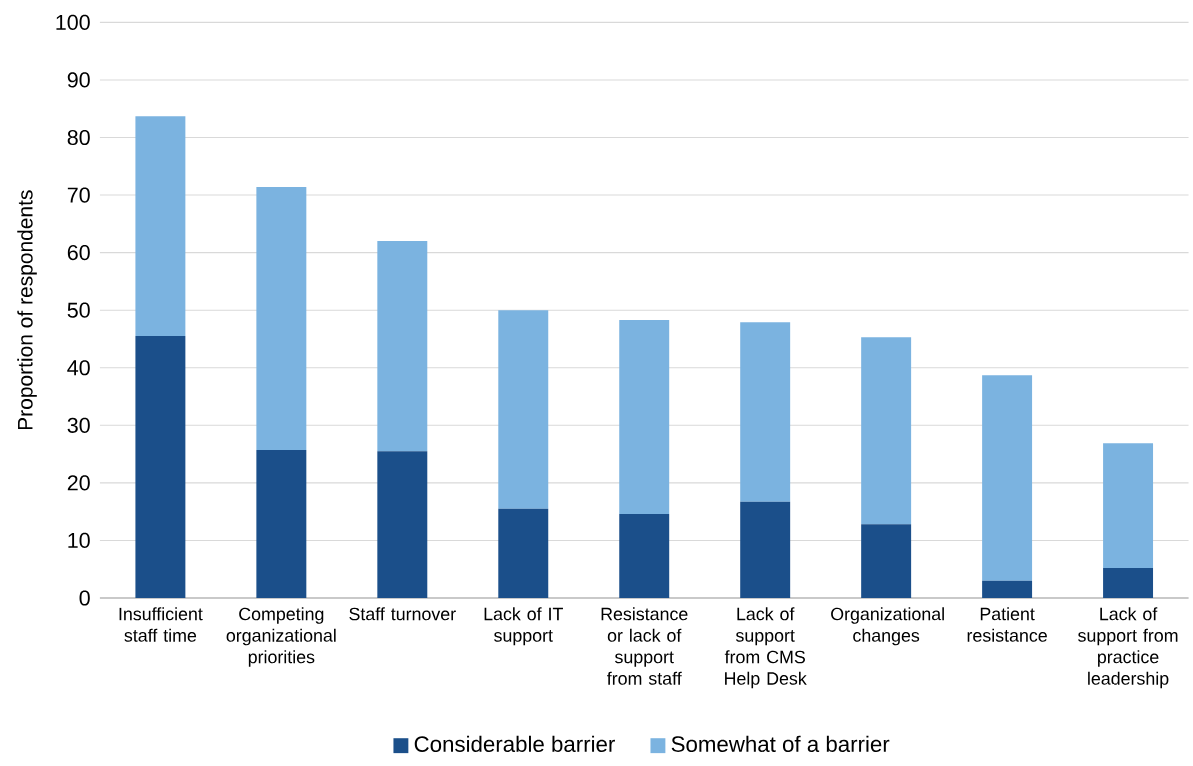  I want to click on y-tick-label: 40, so click(78, 368).